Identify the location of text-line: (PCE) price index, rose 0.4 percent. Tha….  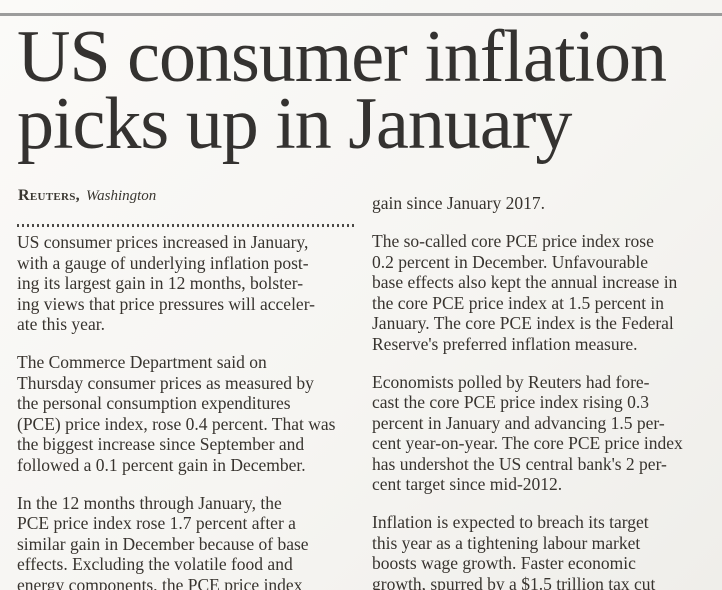
(176, 423).